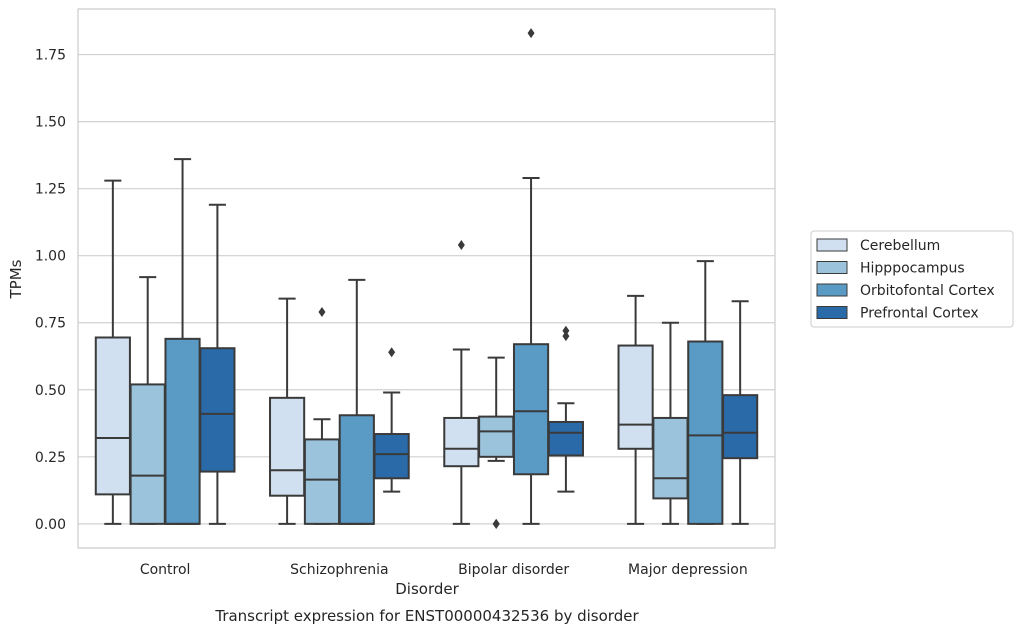 Image resolution: width=1023 pixels, height=634 pixels. What do you see at coordinates (513, 570) in the screenshot?
I see `x-tick-label: Bipolar disorder` at bounding box center [513, 570].